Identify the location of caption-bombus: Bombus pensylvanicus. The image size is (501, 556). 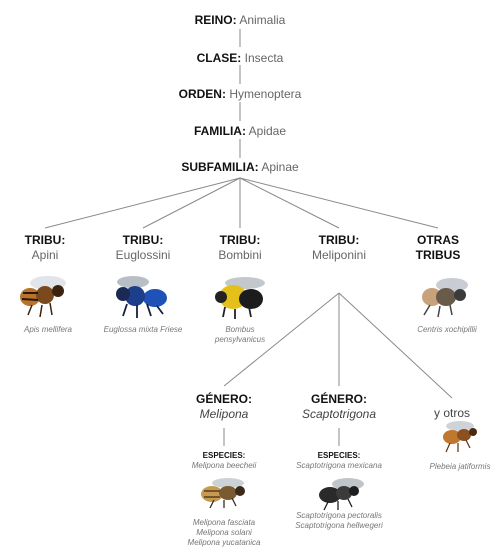
(240, 334).